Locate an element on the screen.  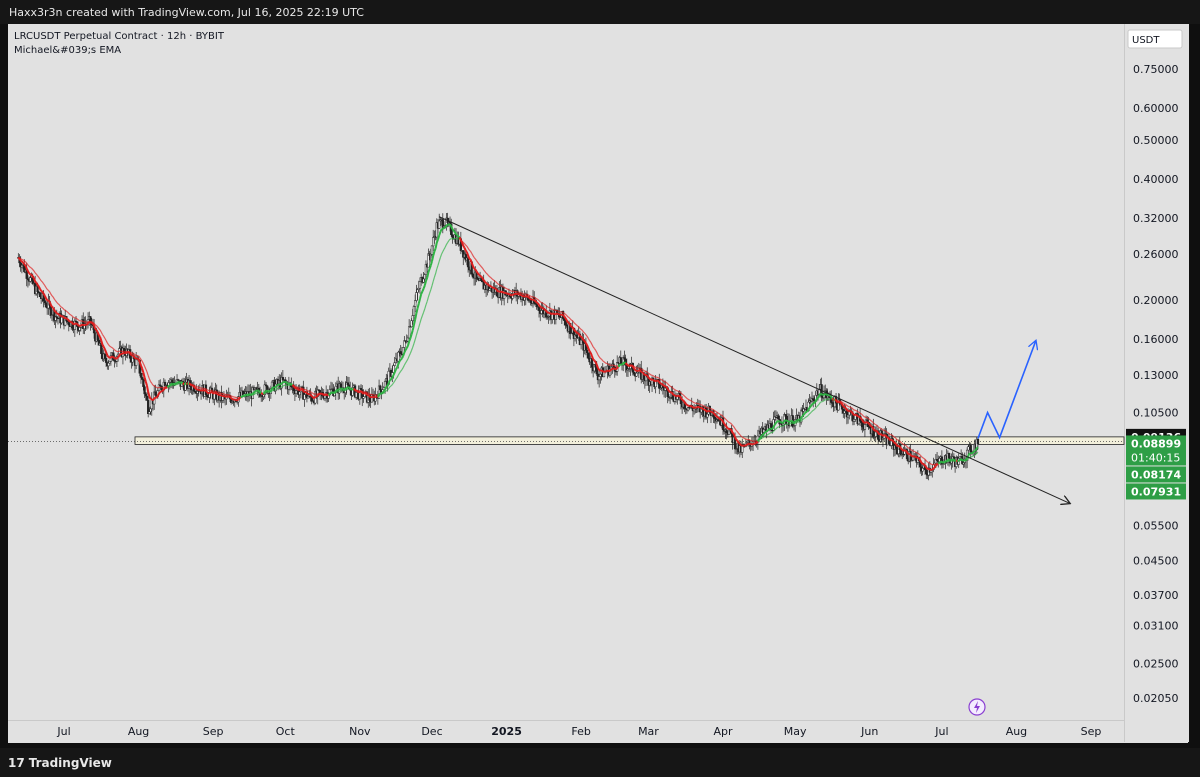
axis-corner is located at coordinates (1156, 731).